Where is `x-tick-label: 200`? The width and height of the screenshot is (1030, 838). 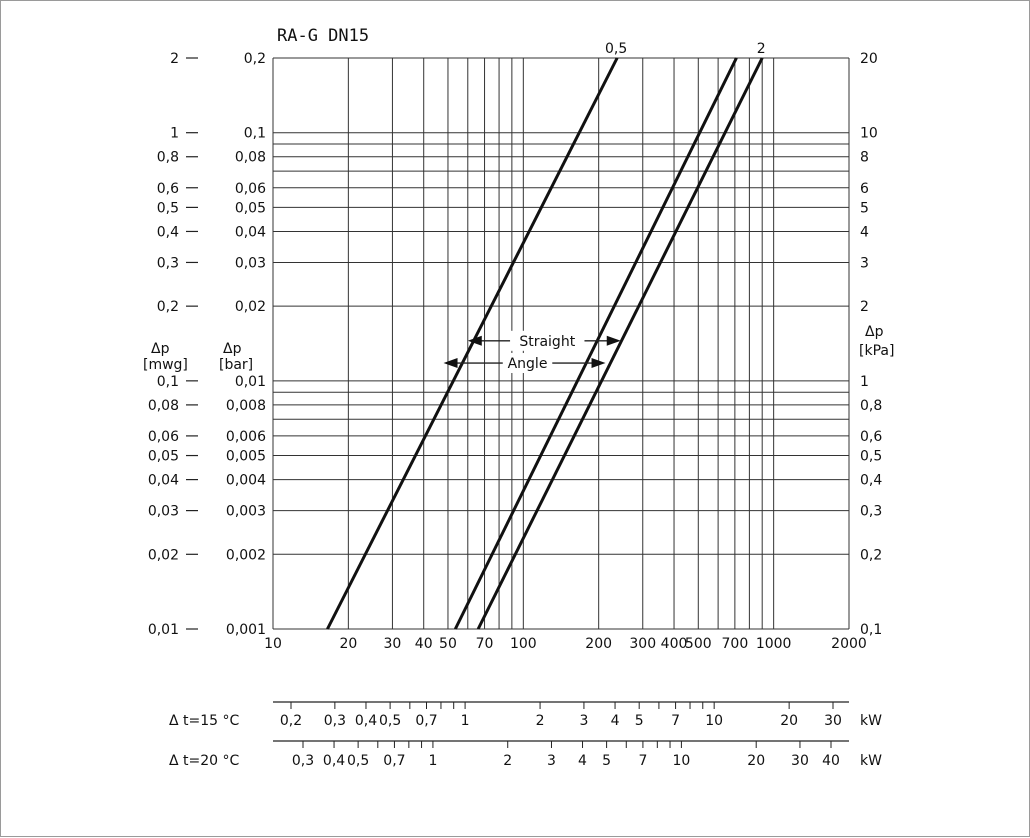
x-tick-label: 200 is located at coordinates (598, 644).